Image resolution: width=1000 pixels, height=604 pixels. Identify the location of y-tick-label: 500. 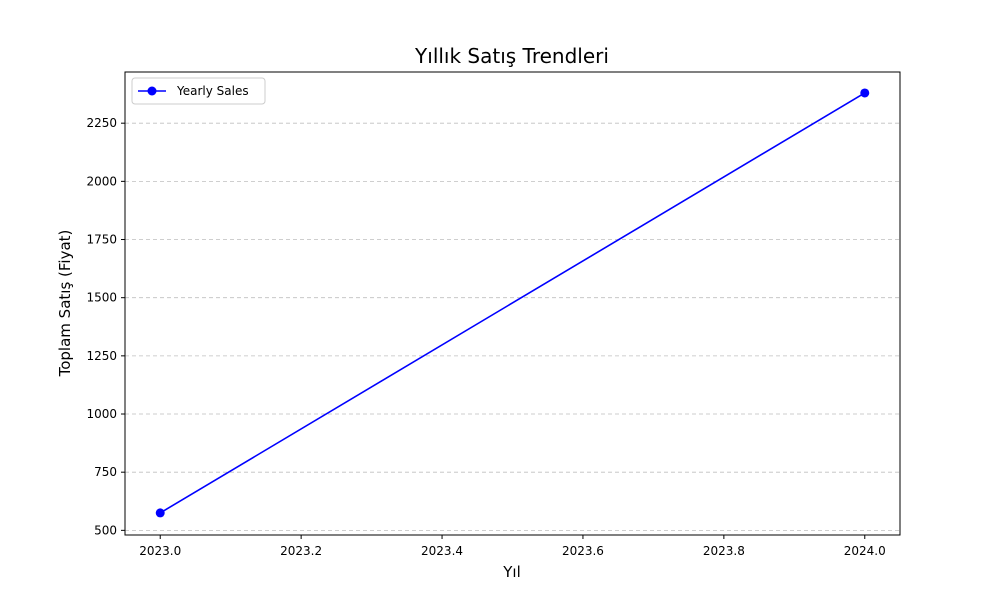
(105, 530).